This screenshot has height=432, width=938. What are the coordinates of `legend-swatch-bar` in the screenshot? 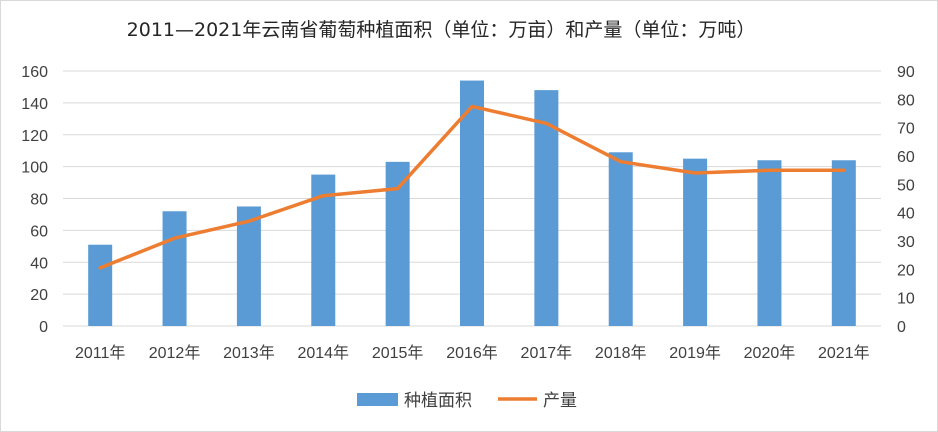 It's located at (377, 399).